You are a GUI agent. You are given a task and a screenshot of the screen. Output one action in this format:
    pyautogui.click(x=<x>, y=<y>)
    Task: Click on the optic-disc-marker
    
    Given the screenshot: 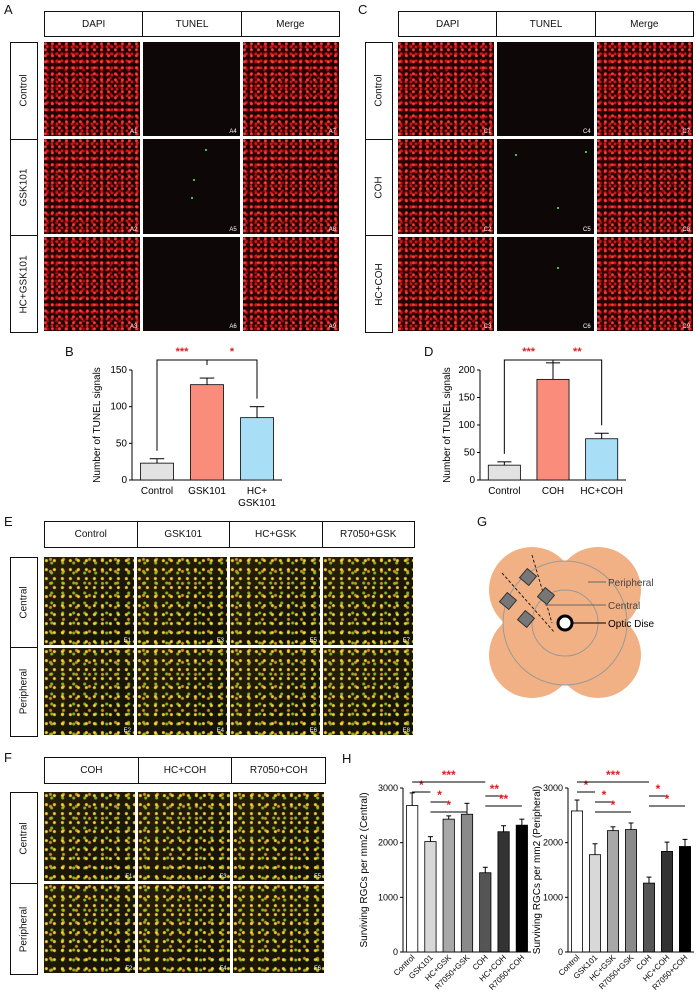 What is the action you would take?
    pyautogui.click(x=565, y=623)
    